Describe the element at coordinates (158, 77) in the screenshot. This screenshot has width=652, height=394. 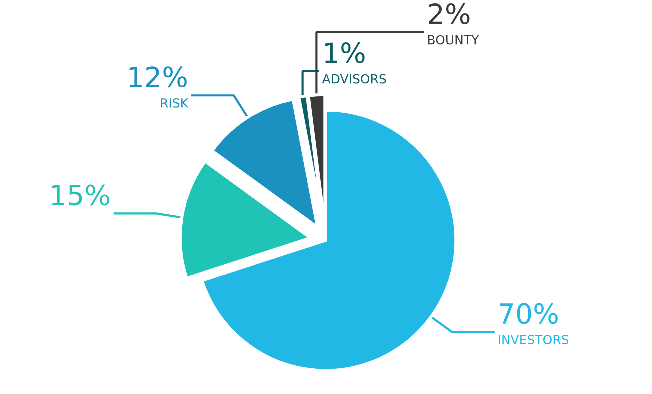
I see `data-label: 12%` at that location.